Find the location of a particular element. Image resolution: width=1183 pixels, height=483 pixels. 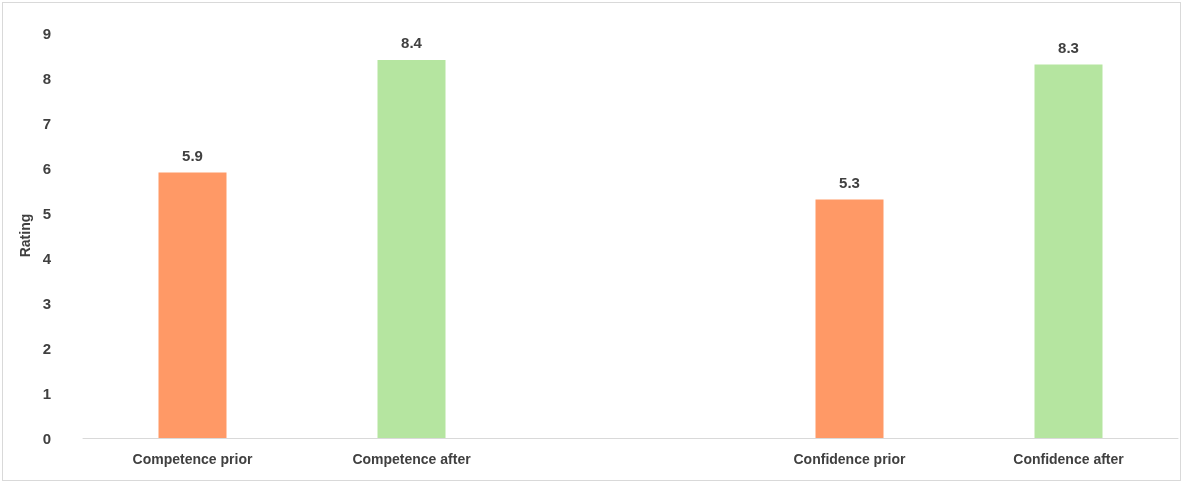

x-tick-label: Confidence prior is located at coordinates (850, 459).